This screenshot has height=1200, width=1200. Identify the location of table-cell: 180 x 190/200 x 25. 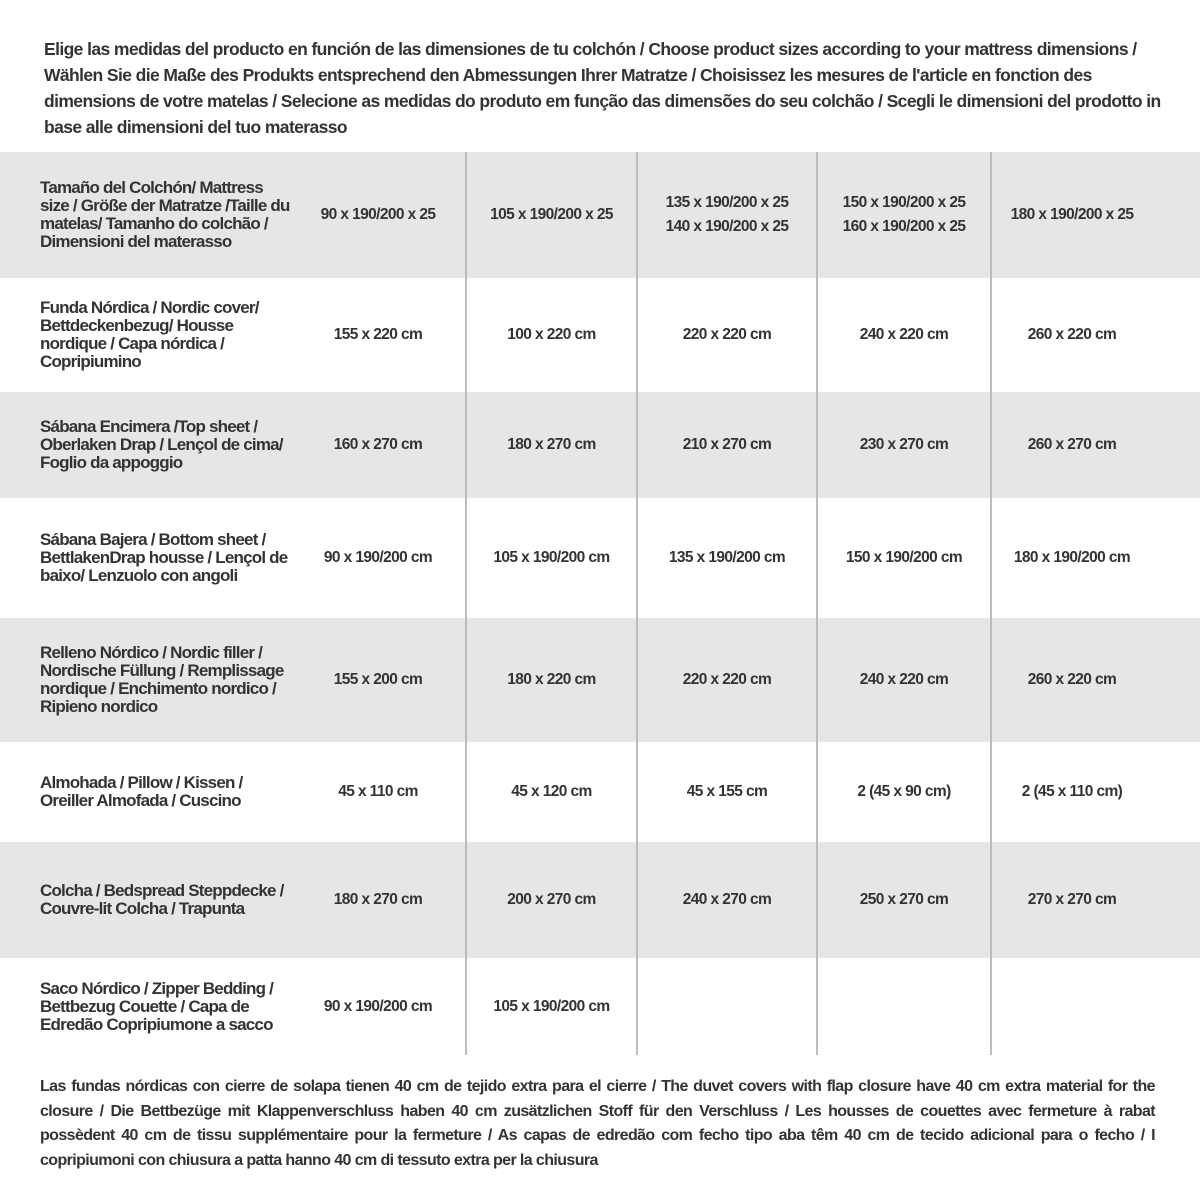
(1072, 214).